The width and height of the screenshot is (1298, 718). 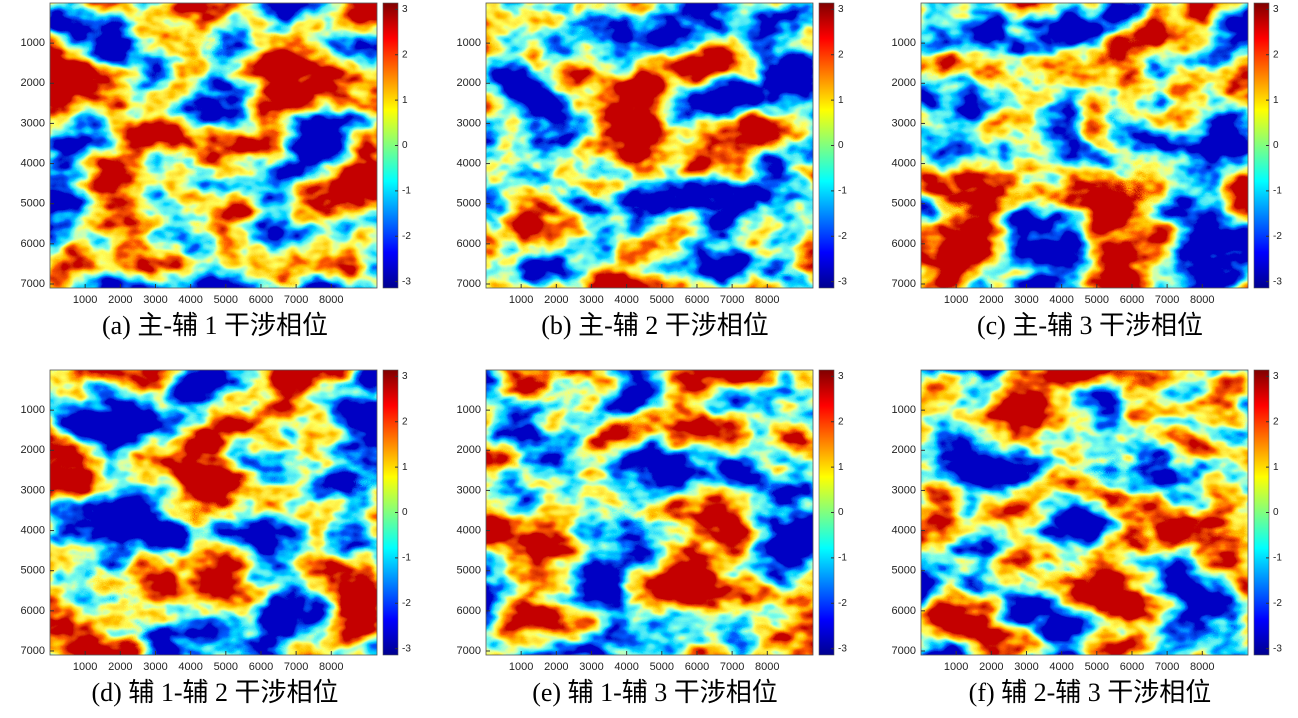 What do you see at coordinates (1090, 692) in the screenshot?
I see `caption: (f) 辅 2-辅 3 干涉相位` at bounding box center [1090, 692].